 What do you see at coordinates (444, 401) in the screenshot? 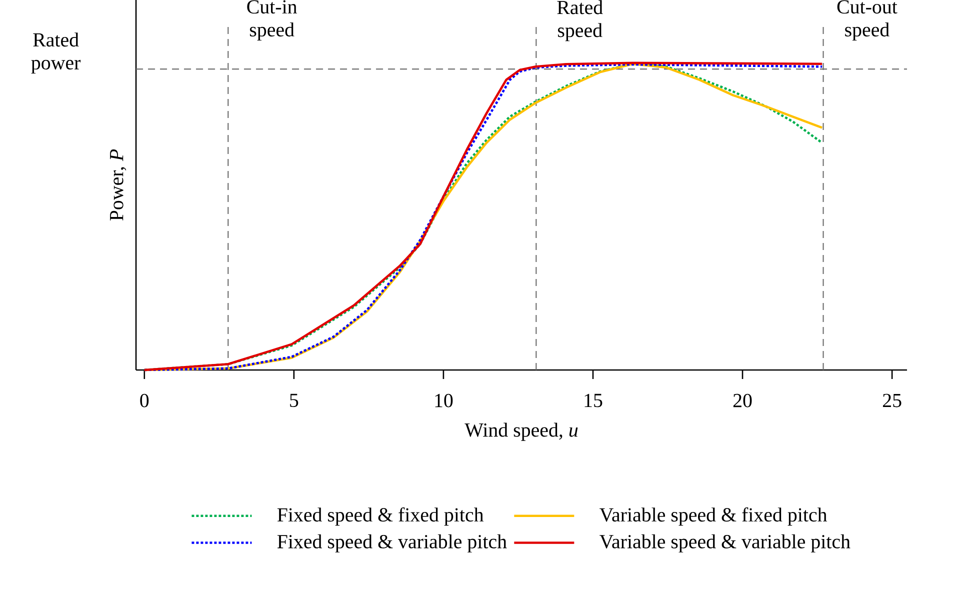
I see `x-tick-label: 10` at bounding box center [444, 401].